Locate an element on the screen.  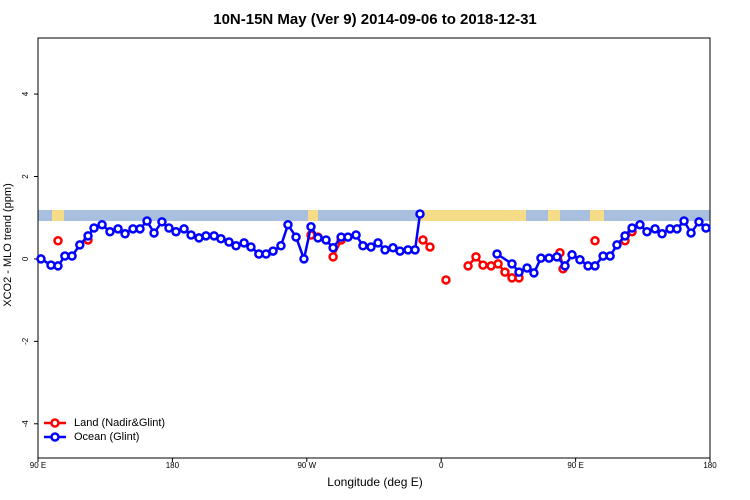
y-tick-label: 2 is located at coordinates (25, 176).